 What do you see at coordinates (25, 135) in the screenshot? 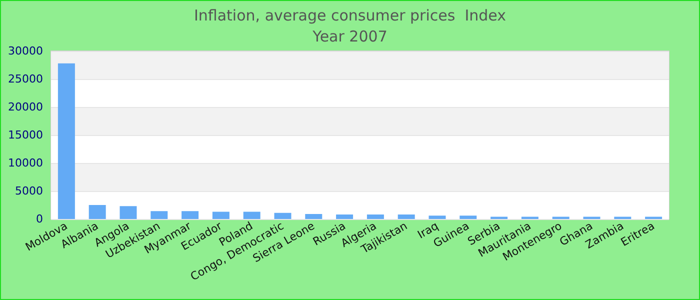
I see `y-tick-label: 15000` at bounding box center [25, 135].